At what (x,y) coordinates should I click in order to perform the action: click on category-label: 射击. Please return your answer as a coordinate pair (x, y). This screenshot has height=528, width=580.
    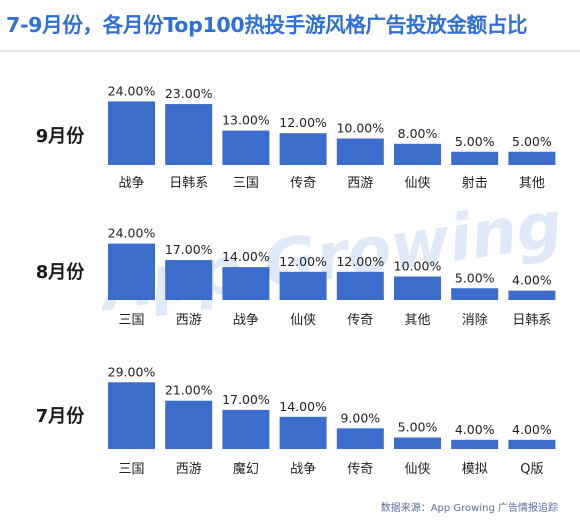
    Looking at the image, I should click on (475, 183).